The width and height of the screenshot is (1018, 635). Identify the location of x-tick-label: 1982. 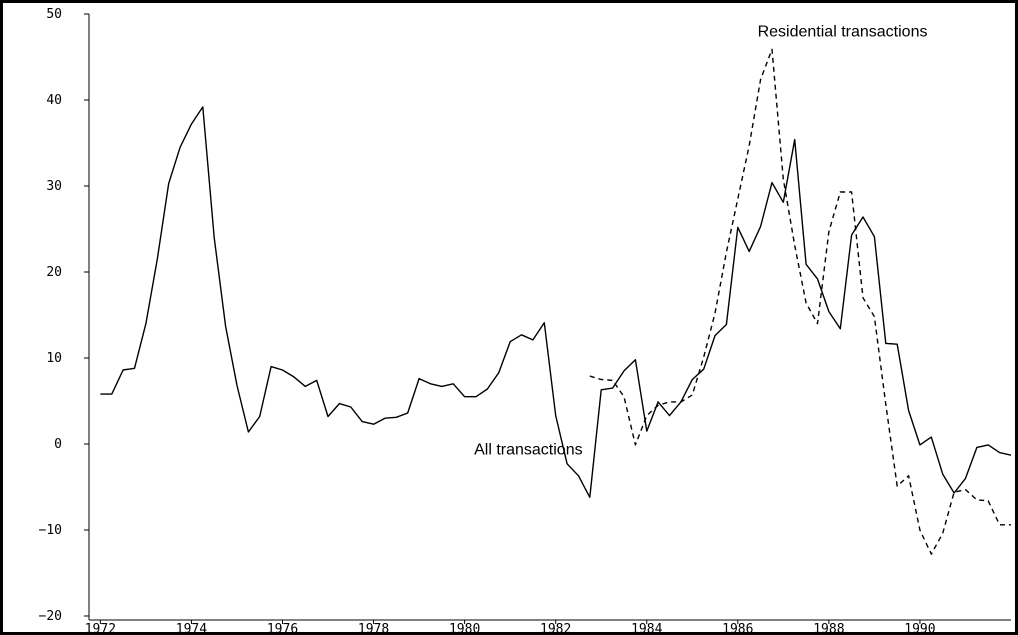
(555, 628).